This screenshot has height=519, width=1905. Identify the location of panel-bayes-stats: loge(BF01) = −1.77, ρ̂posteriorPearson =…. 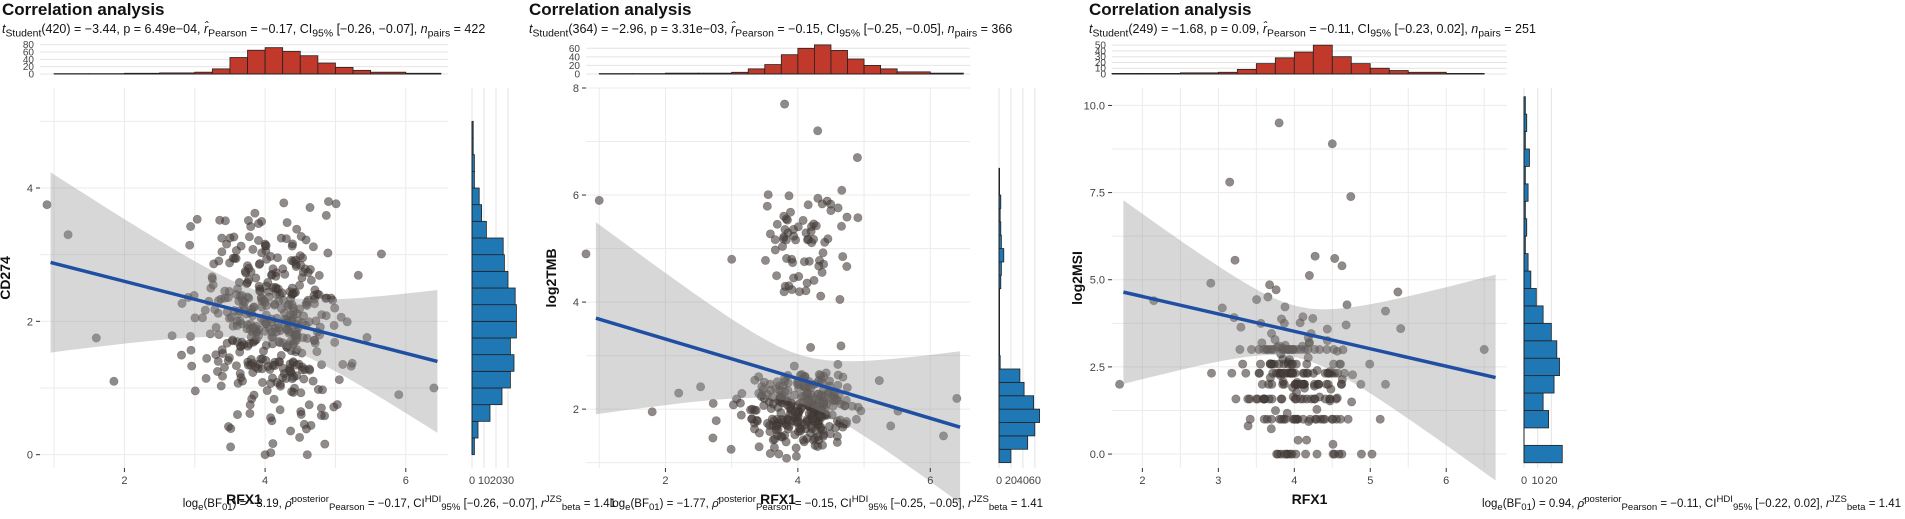
(826, 504).